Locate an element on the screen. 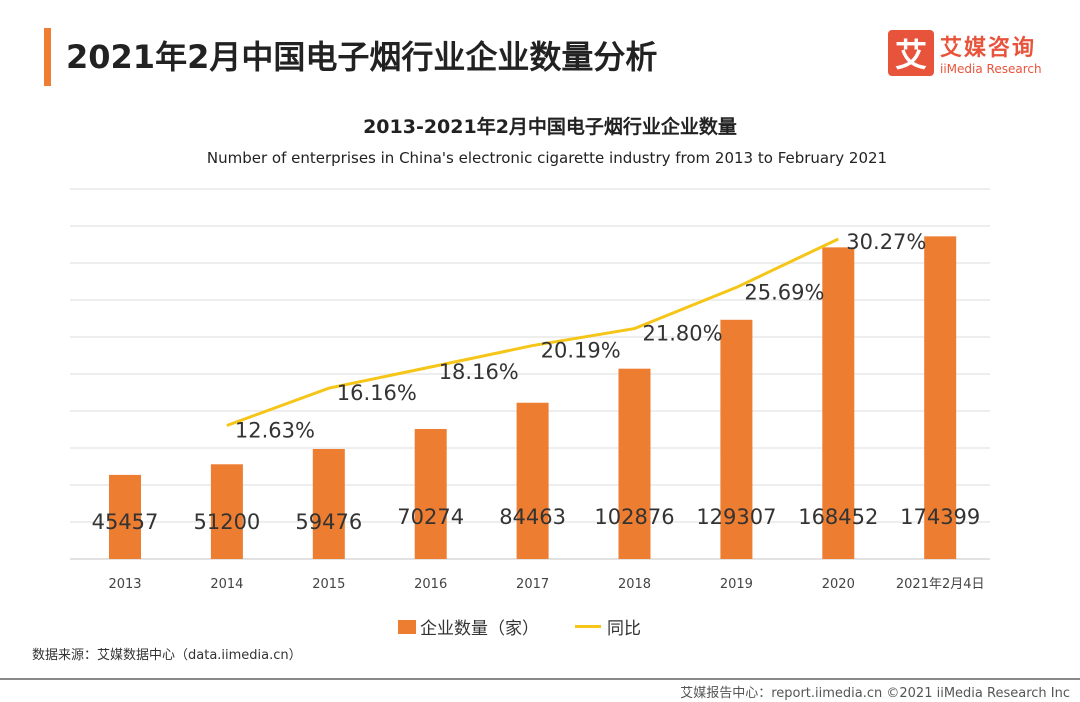 This screenshot has height=702, width=1080. legend-line-label: 同比 is located at coordinates (624, 629).